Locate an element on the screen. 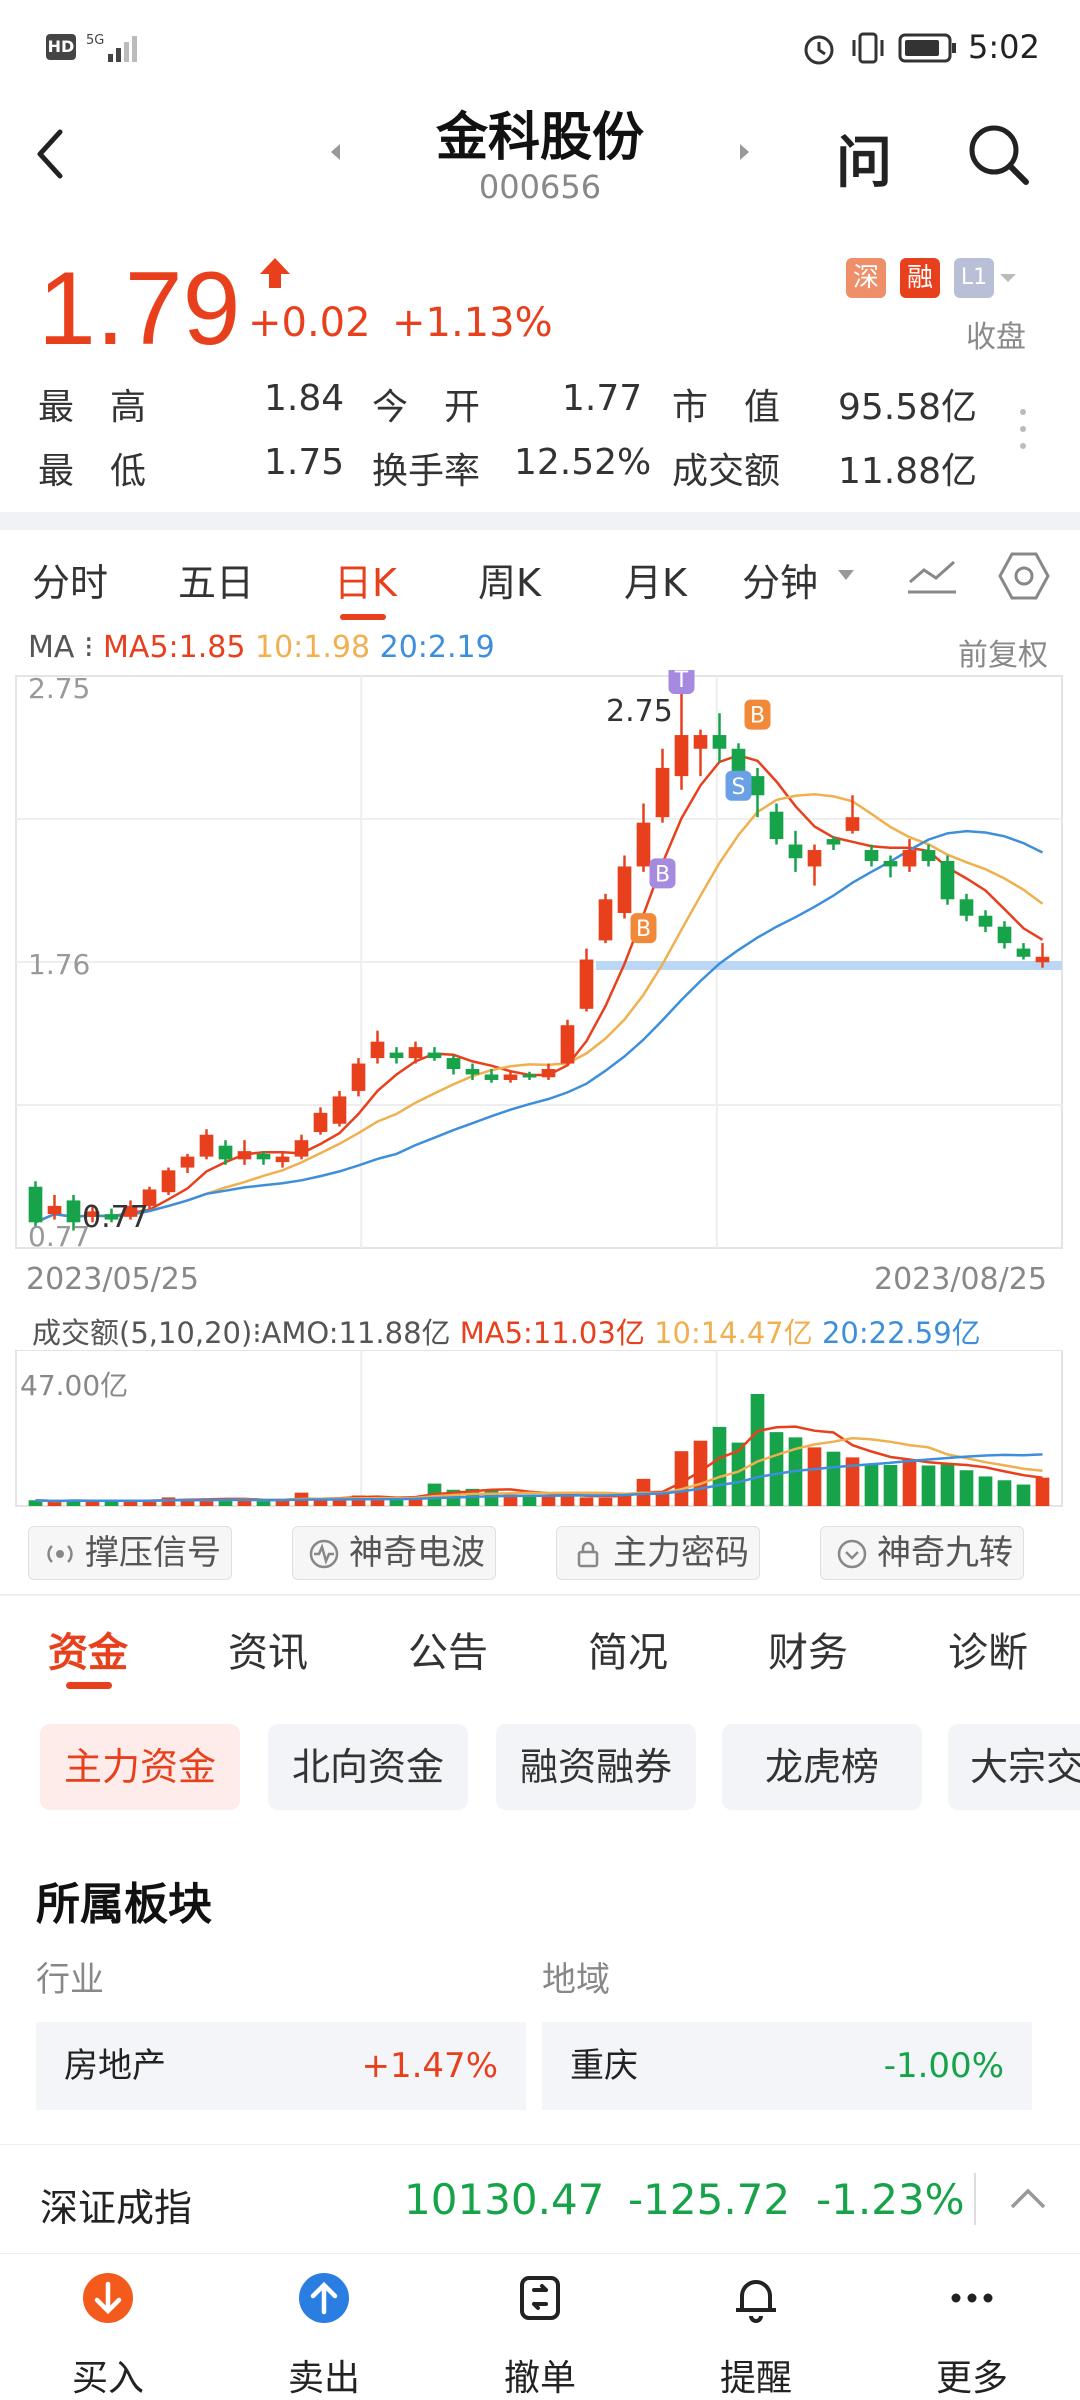  volume-chart is located at coordinates (540, 1430).